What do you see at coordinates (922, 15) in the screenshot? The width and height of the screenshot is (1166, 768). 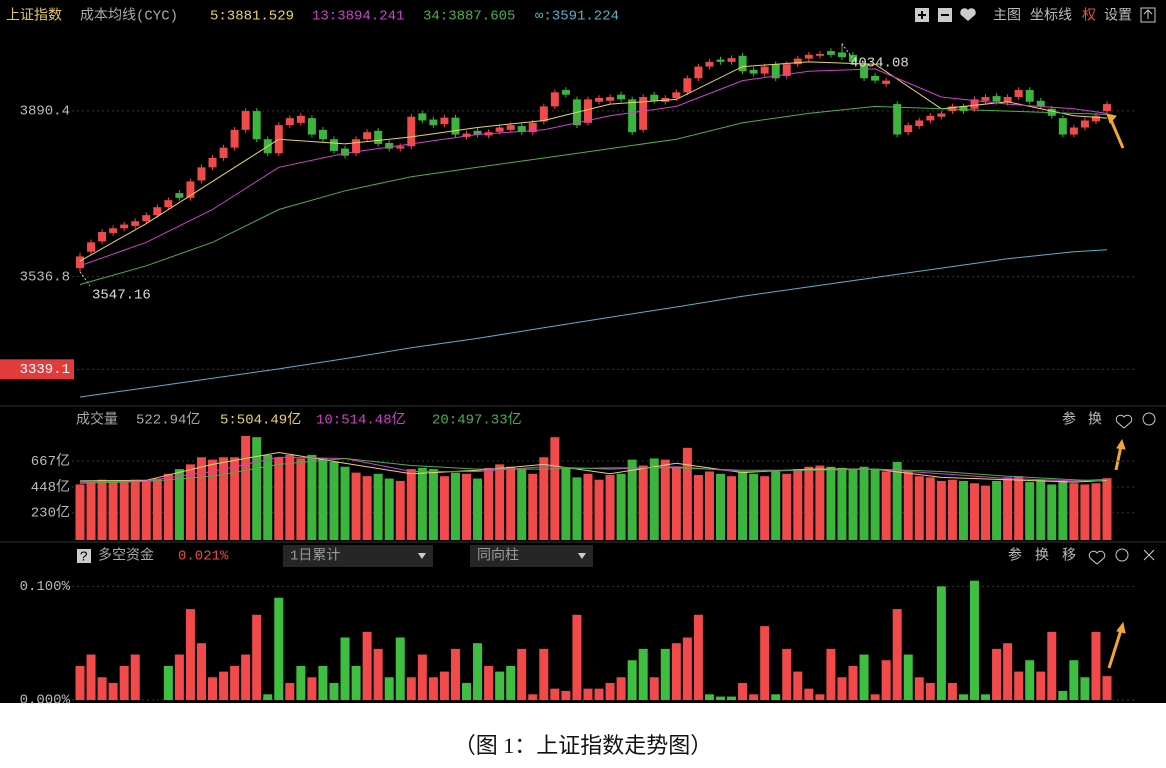 I see `zoom-in-glyph` at bounding box center [922, 15].